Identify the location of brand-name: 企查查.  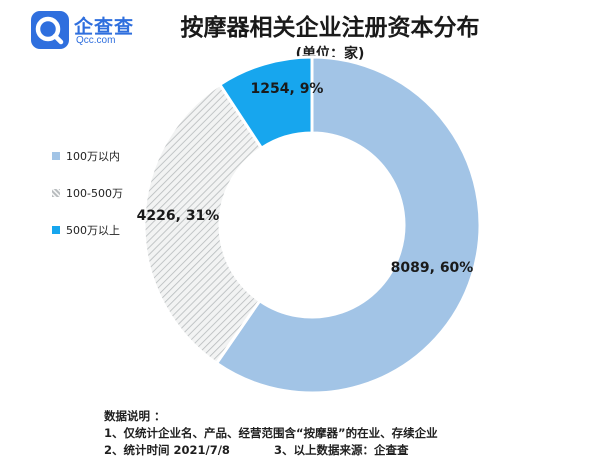
(104, 27).